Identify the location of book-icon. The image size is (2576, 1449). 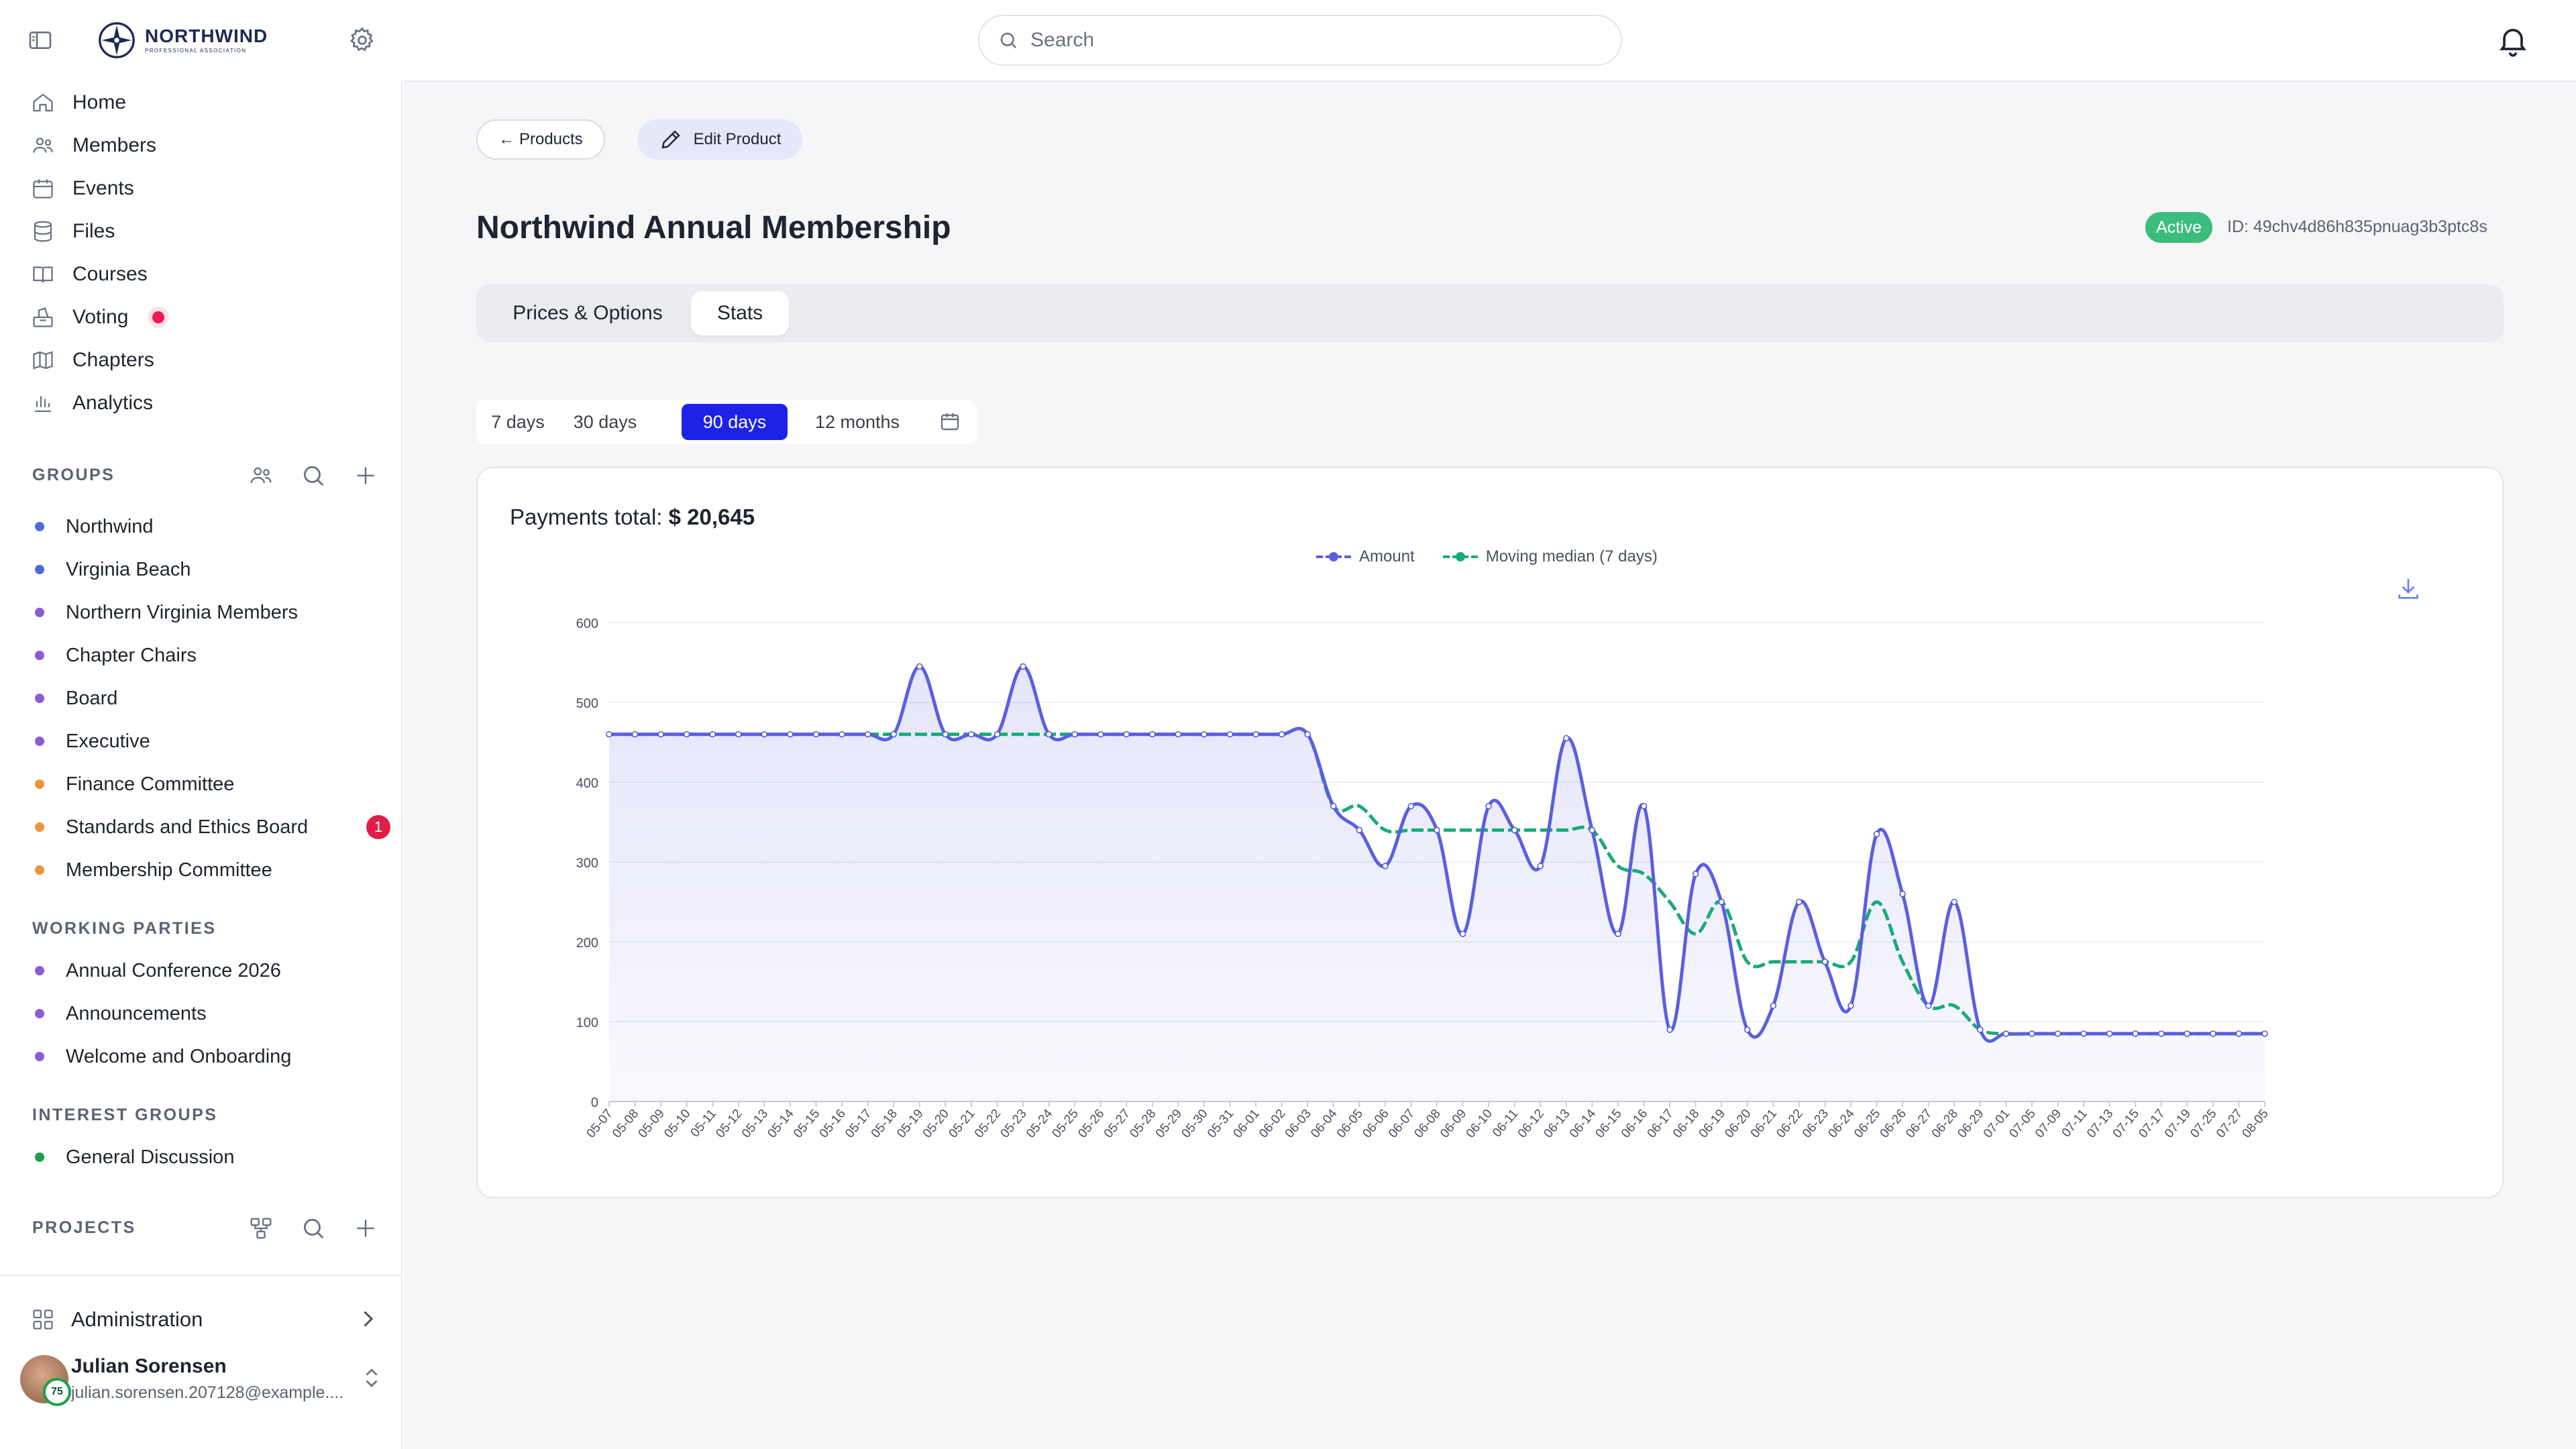
(43, 274).